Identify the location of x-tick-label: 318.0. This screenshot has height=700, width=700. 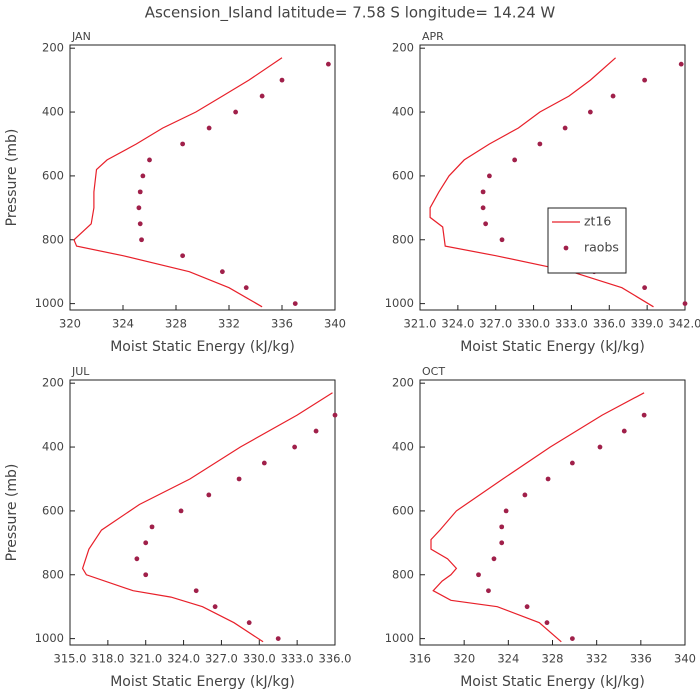
(107, 659).